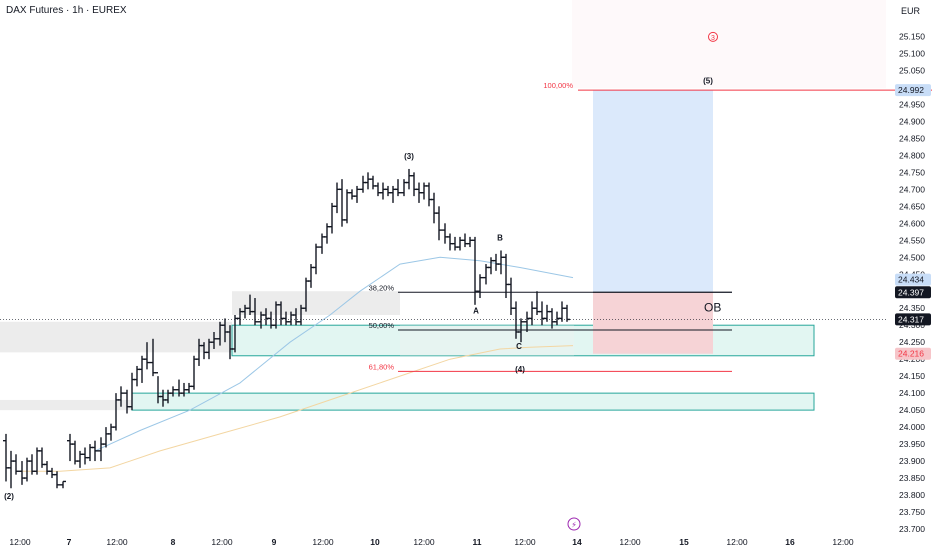 This screenshot has height=550, width=932. I want to click on y-tick-label: 24.850, so click(912, 138).